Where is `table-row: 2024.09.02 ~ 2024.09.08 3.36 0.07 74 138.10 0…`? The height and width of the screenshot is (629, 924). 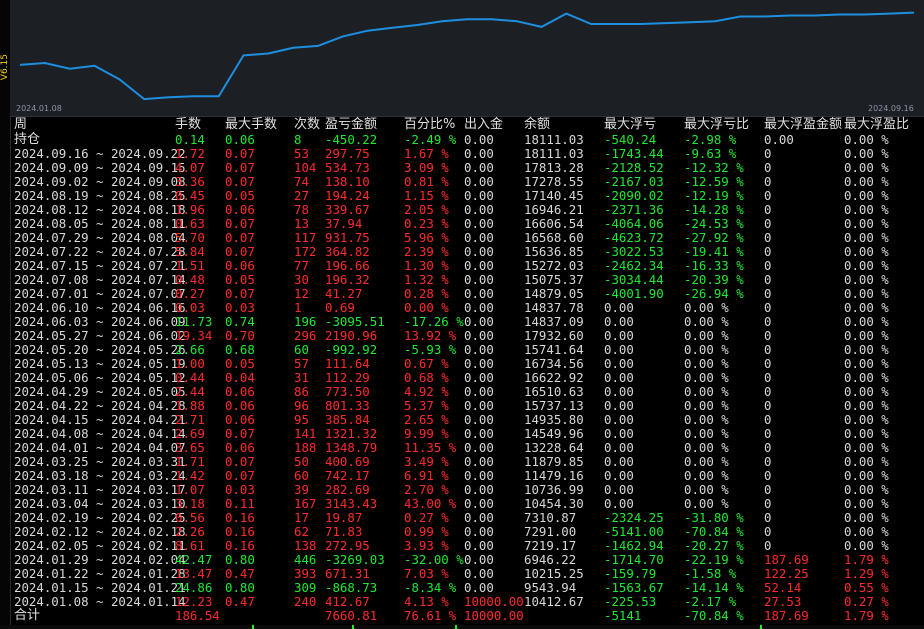
table-row: 2024.09.02 ~ 2024.09.08 3.36 0.07 74 138.10 0… is located at coordinates (469, 182).